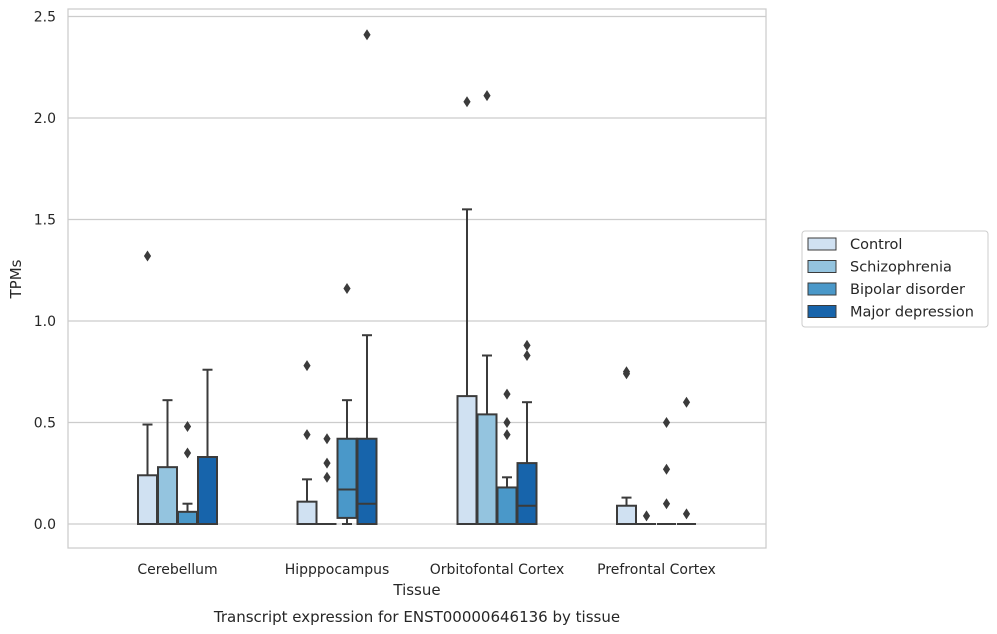 The width and height of the screenshot is (997, 634). What do you see at coordinates (497, 570) in the screenshot?
I see `x-tick-label: Orbitofontal Cortex` at bounding box center [497, 570].